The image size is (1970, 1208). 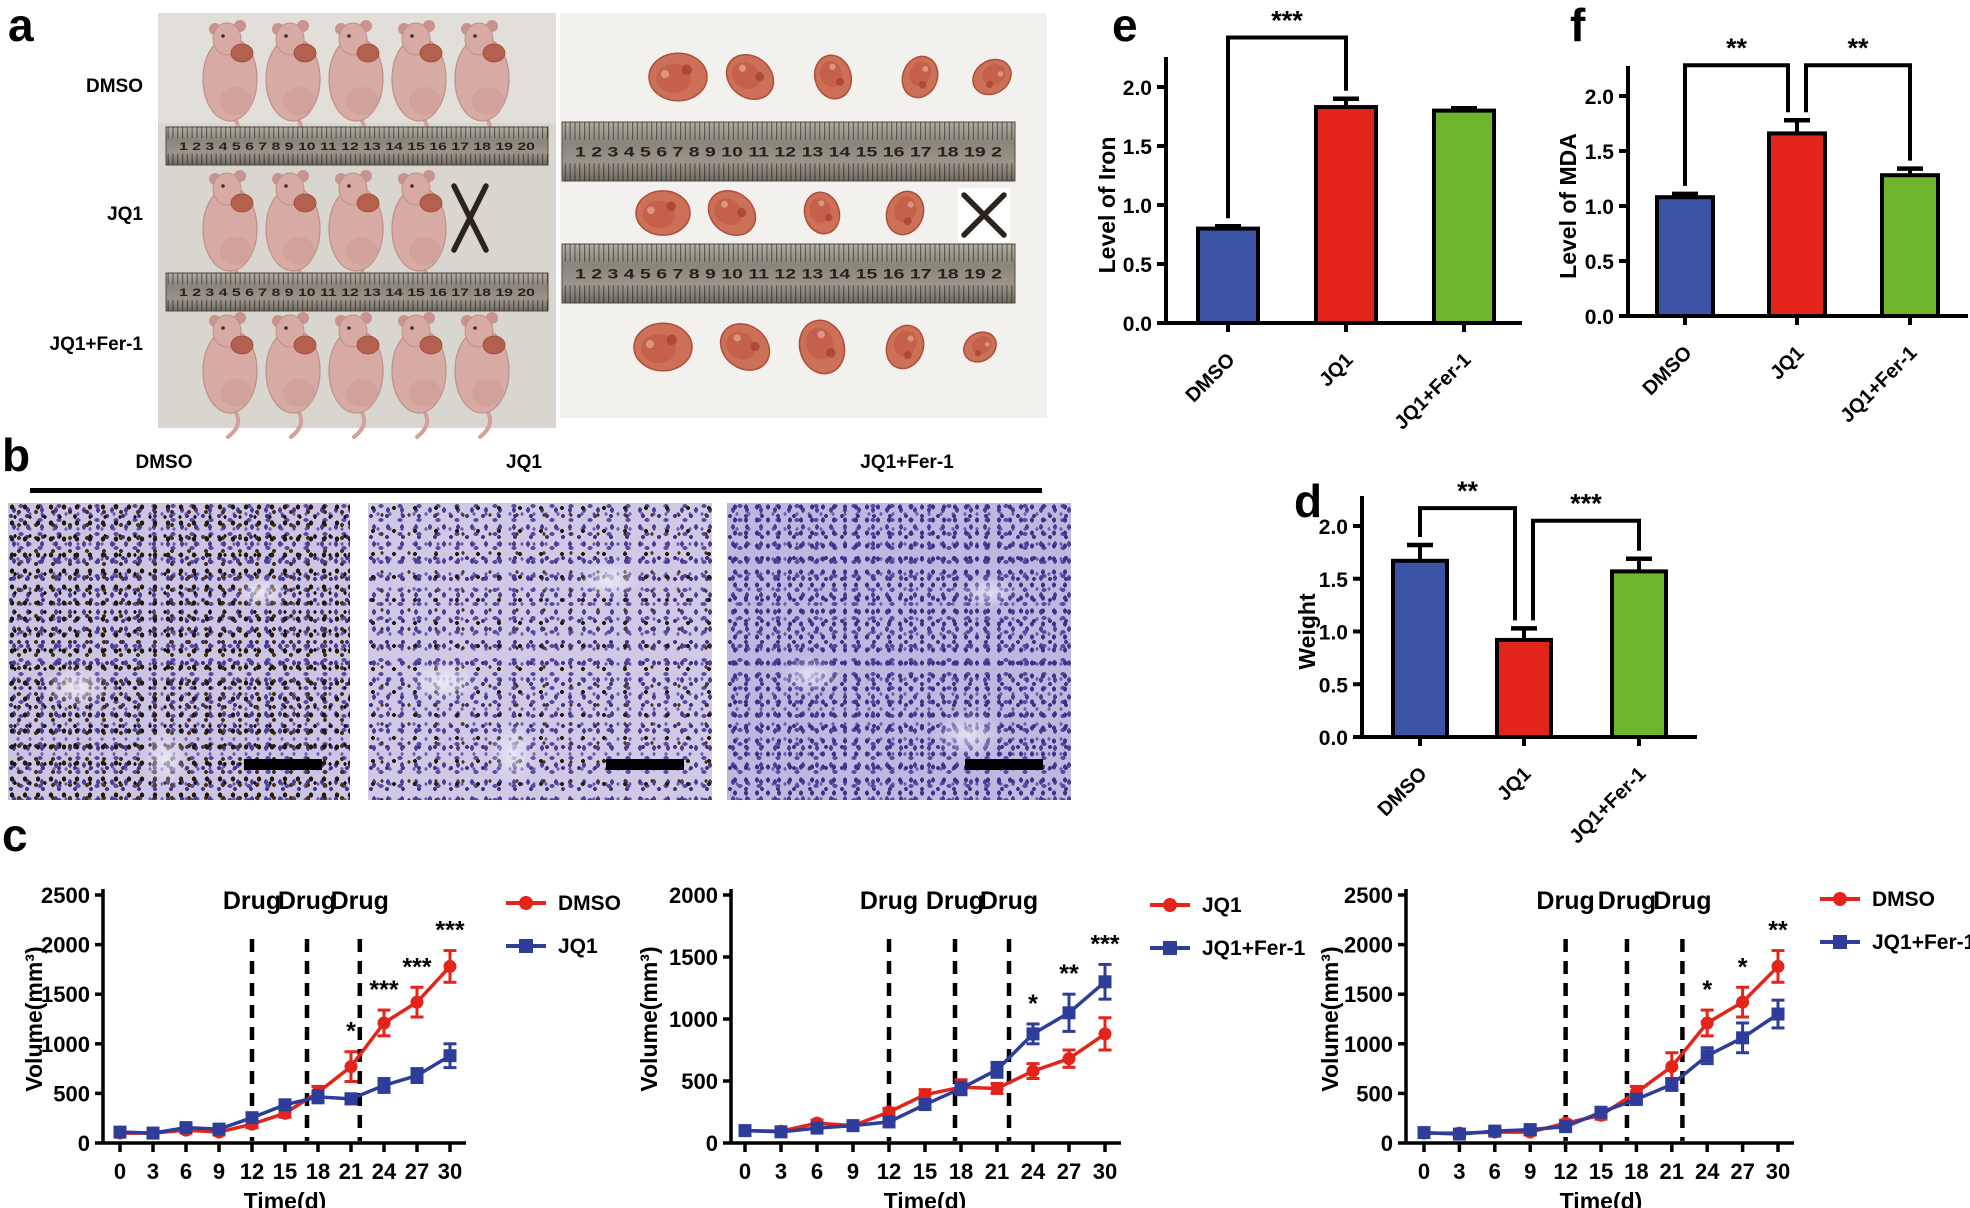 What do you see at coordinates (1599, 207) in the screenshot?
I see `svg-text: 1.0` at bounding box center [1599, 207].